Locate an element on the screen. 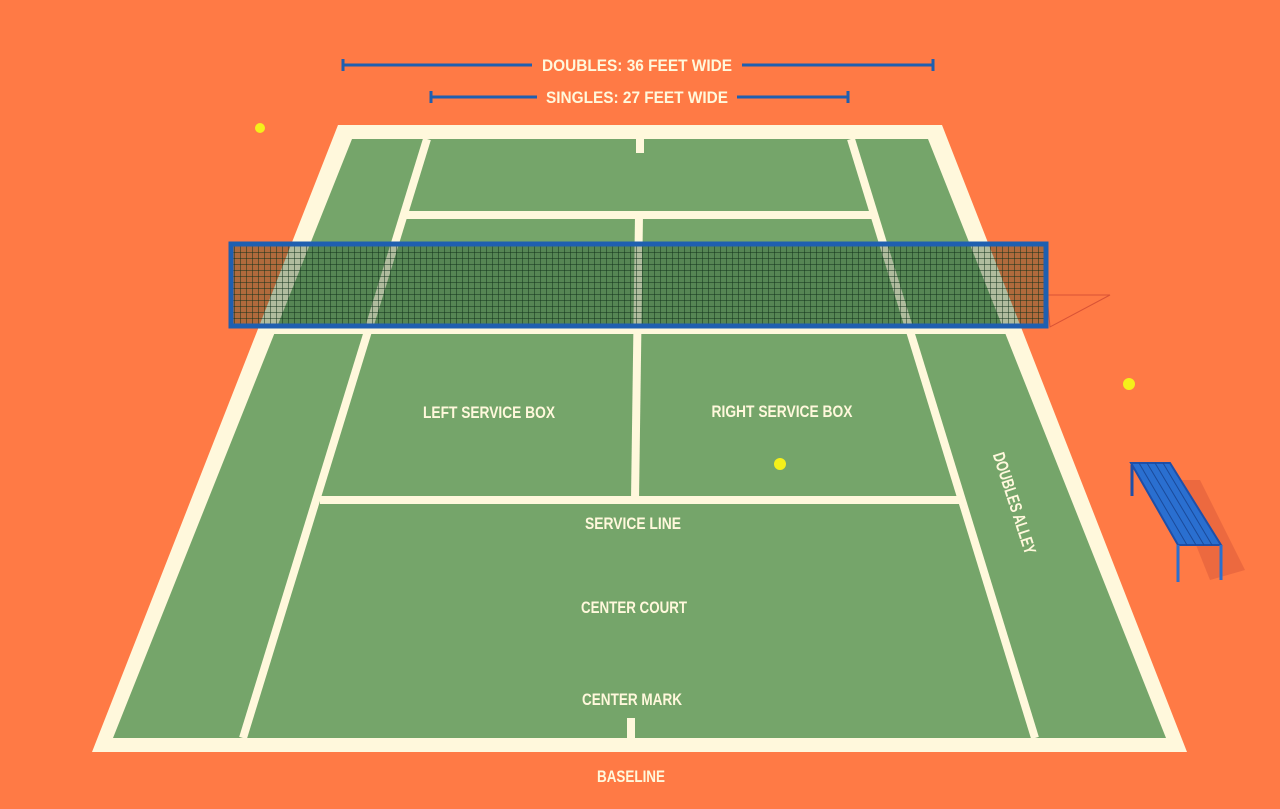 Image resolution: width=1280 pixels, height=809 pixels. net is located at coordinates (669, 285).